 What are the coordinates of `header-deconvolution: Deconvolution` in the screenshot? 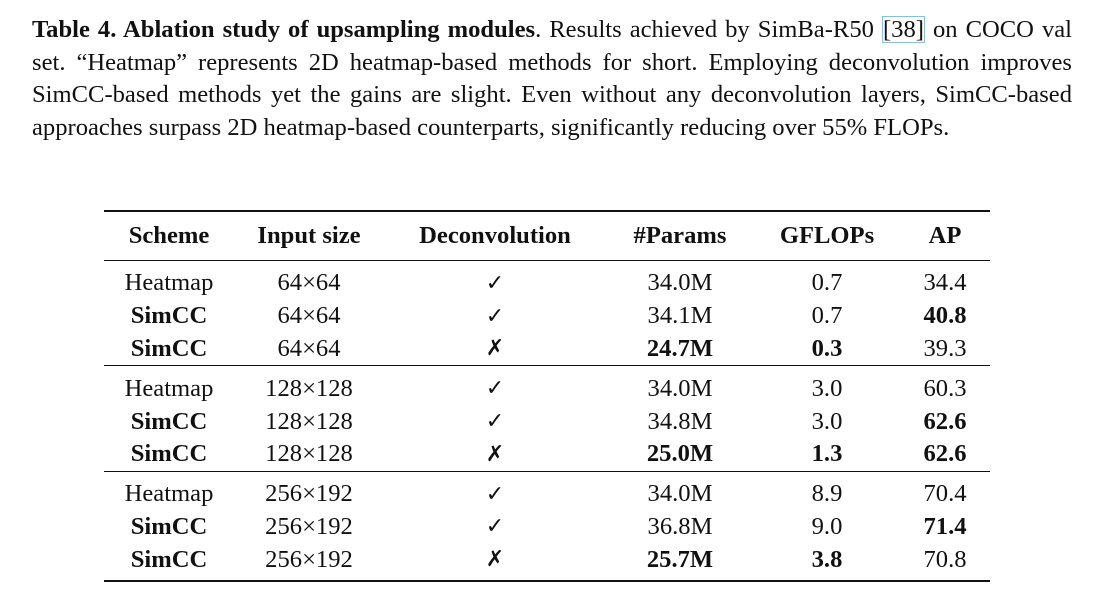 It's located at (495, 235).